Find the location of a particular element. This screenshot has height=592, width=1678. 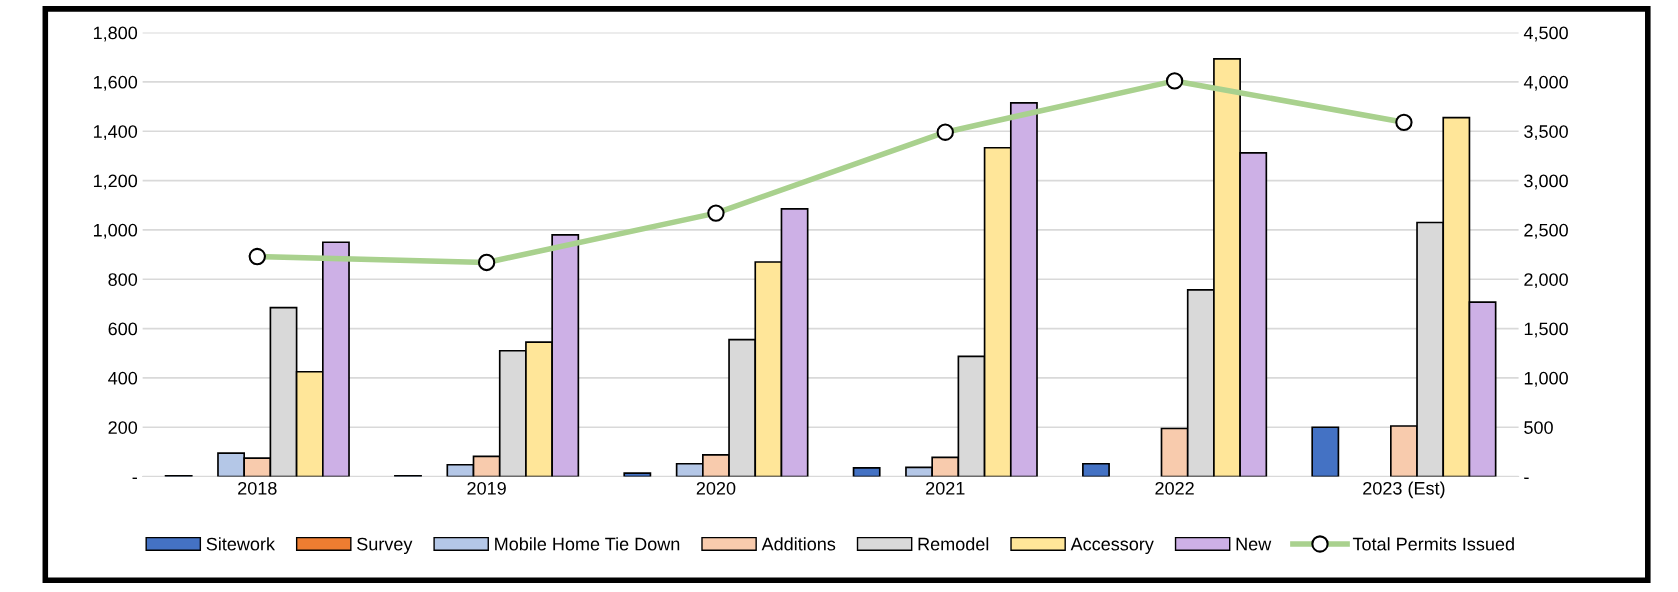

x-tick-label: 2023 (Est) is located at coordinates (1404, 490).